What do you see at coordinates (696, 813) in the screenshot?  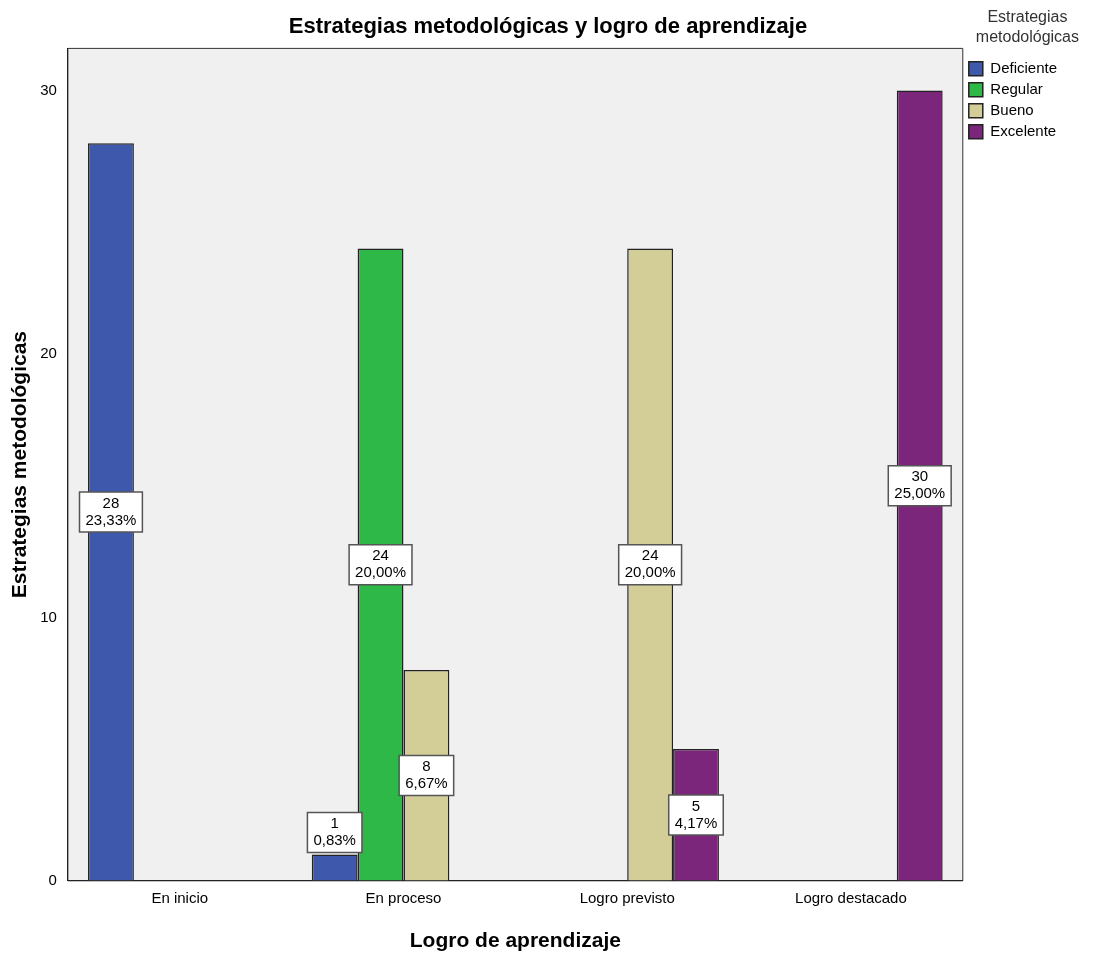 I see `data-label: 5 4,17%` at bounding box center [696, 813].